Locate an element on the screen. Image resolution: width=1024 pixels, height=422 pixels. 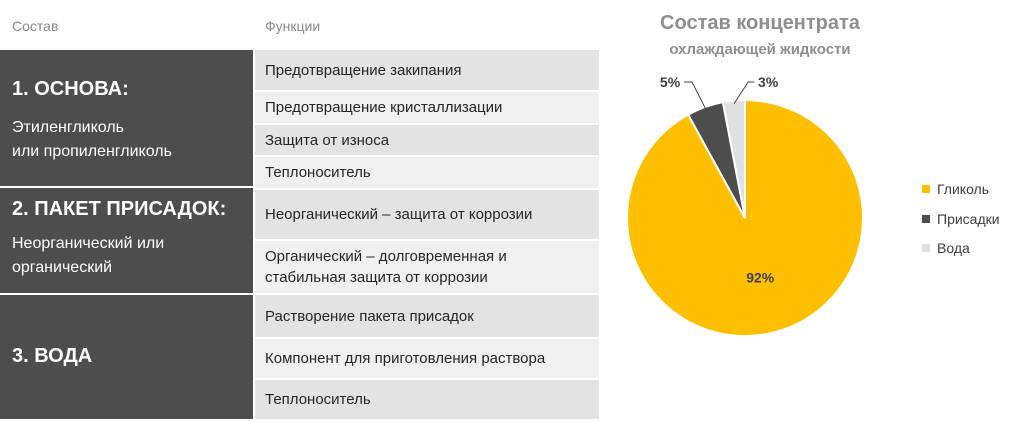
group-additives-title: 2. ПАКЕТ ПРИСАДОК: is located at coordinates (119, 209).